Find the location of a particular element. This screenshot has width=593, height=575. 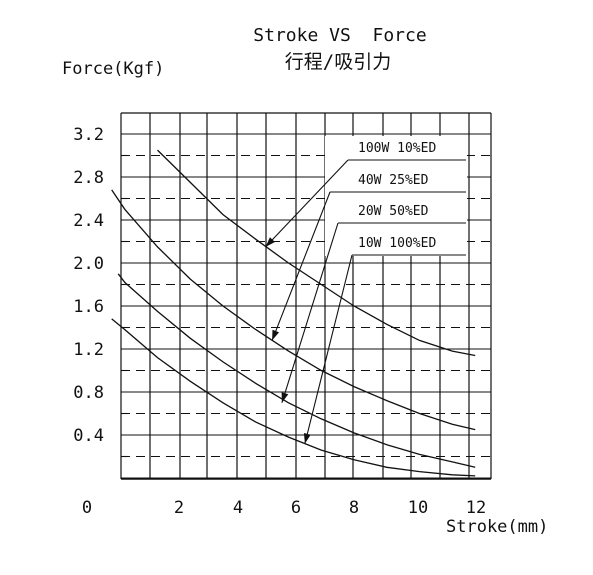

x-tick-label: 6 is located at coordinates (296, 508).